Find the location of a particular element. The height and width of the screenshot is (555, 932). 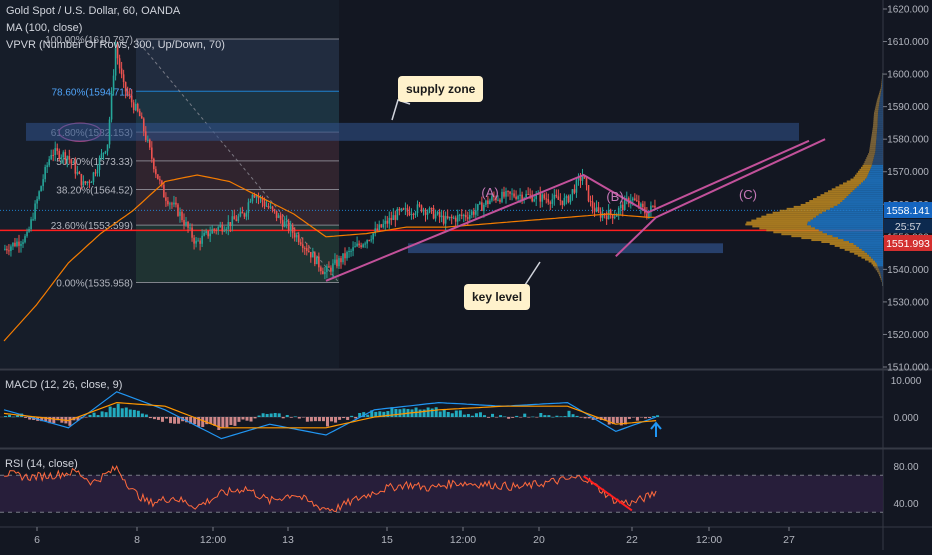

supply-zone-callout: supply zone is located at coordinates (440, 89).